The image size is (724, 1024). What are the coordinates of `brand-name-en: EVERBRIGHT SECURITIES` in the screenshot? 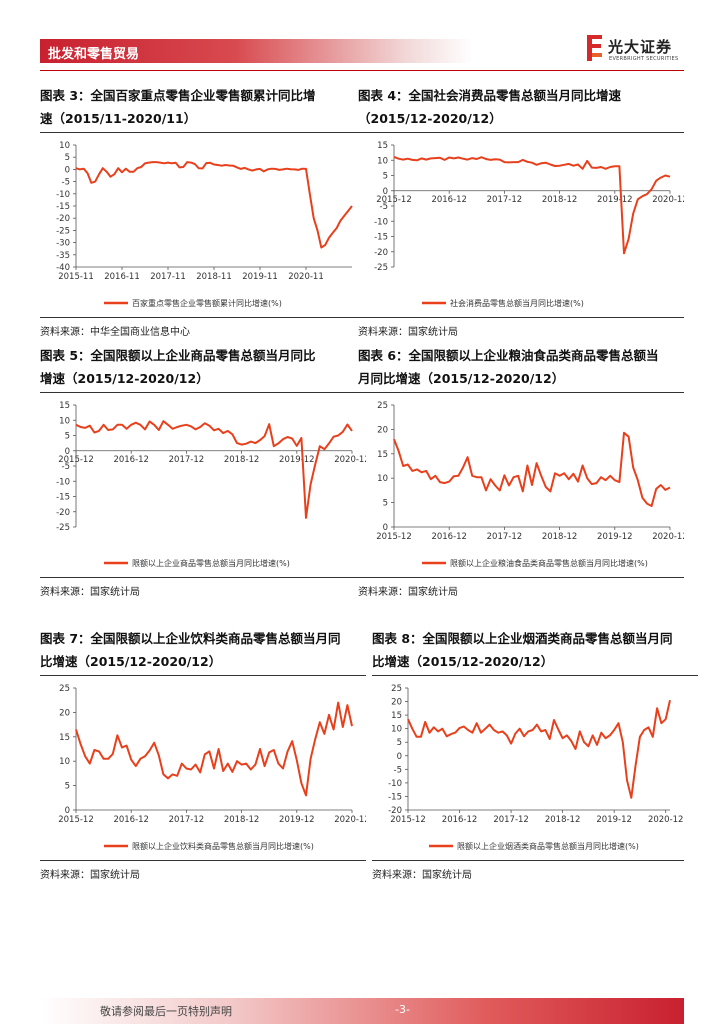 It's located at (644, 59).